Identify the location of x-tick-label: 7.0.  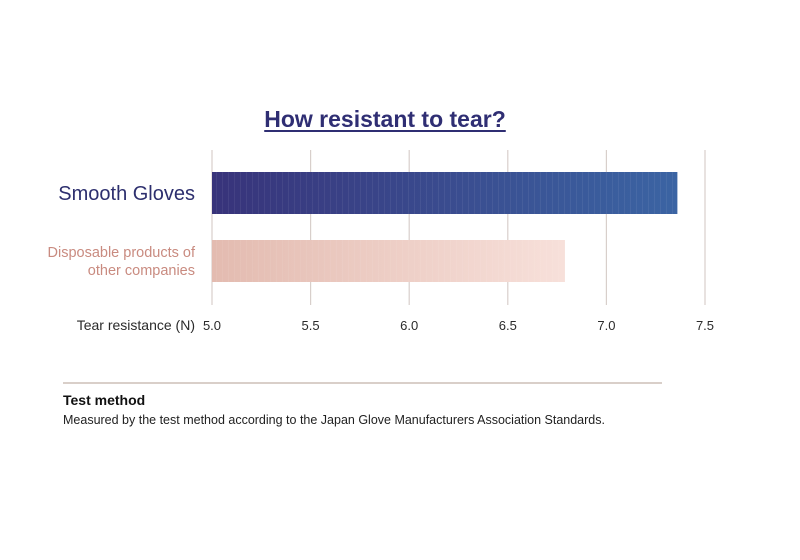
(606, 325).